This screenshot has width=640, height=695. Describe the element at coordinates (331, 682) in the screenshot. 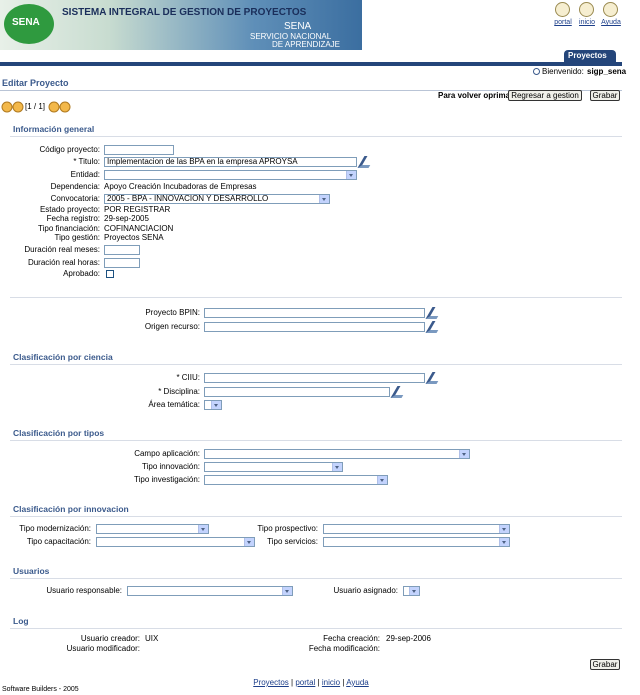

I see `footer-link: inicio` at that location.